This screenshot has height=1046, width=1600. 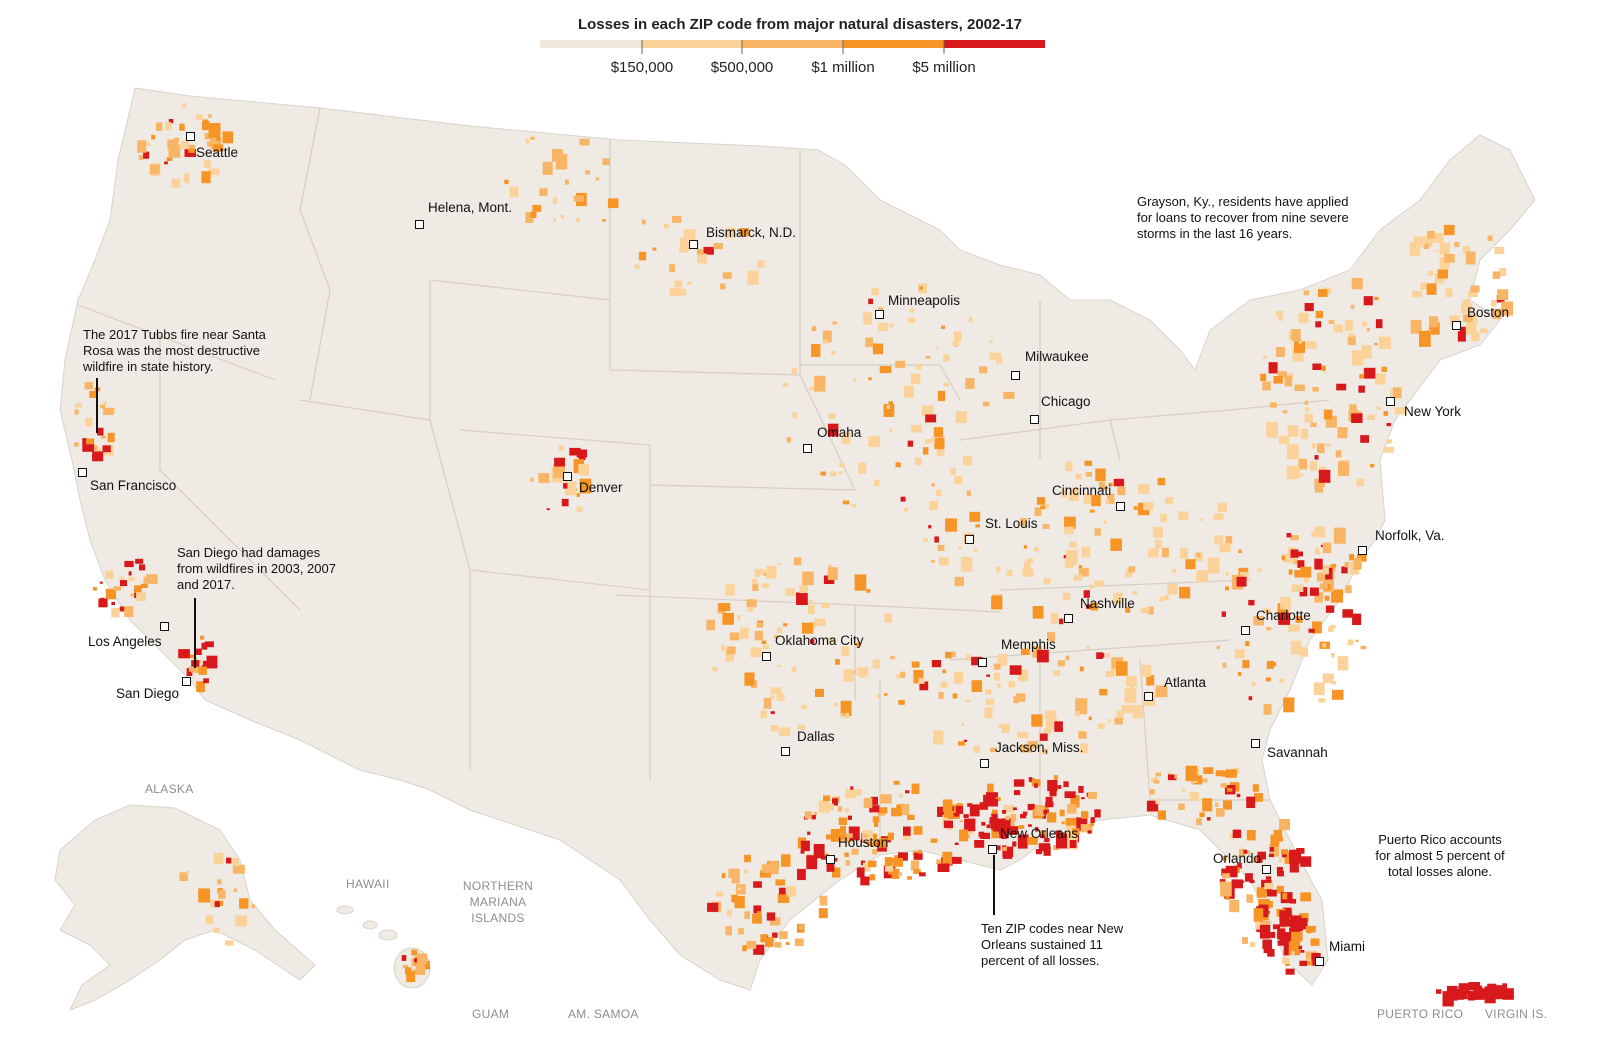 What do you see at coordinates (470, 207) in the screenshot?
I see `city-label-helena: Helena, Mont.` at bounding box center [470, 207].